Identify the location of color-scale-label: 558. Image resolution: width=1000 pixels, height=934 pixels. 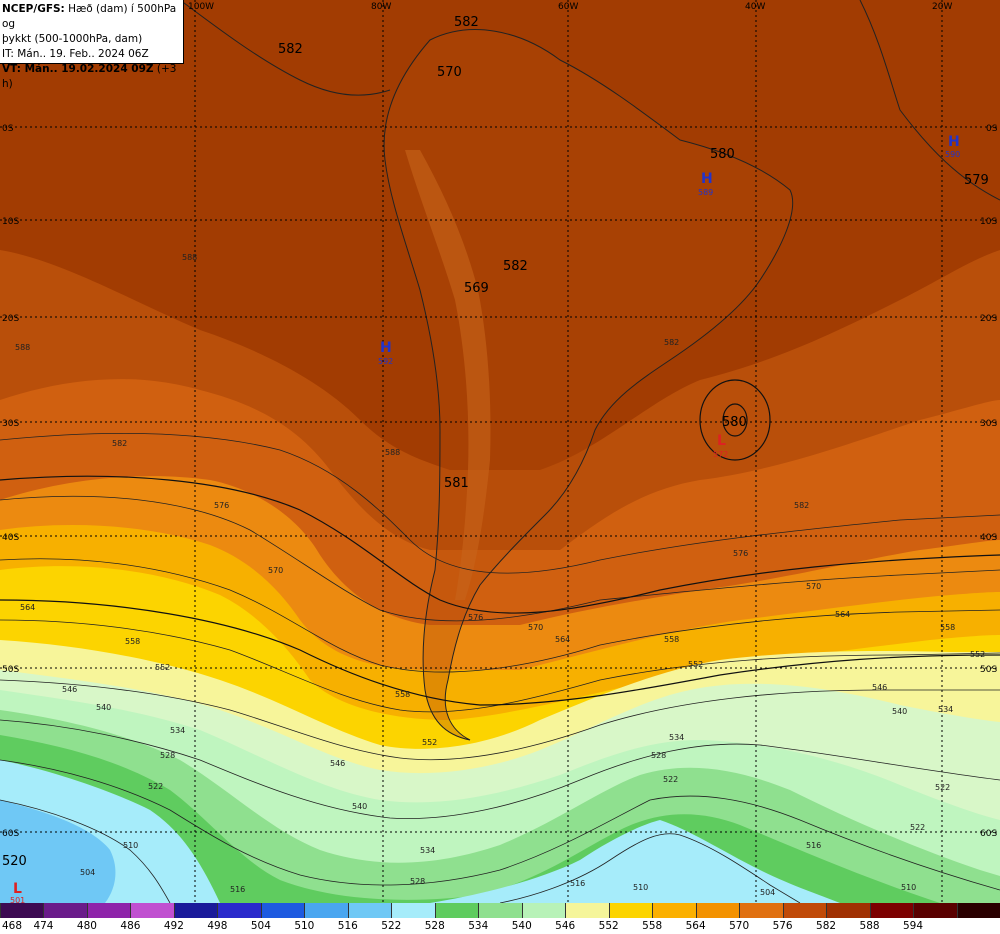
(652, 926).